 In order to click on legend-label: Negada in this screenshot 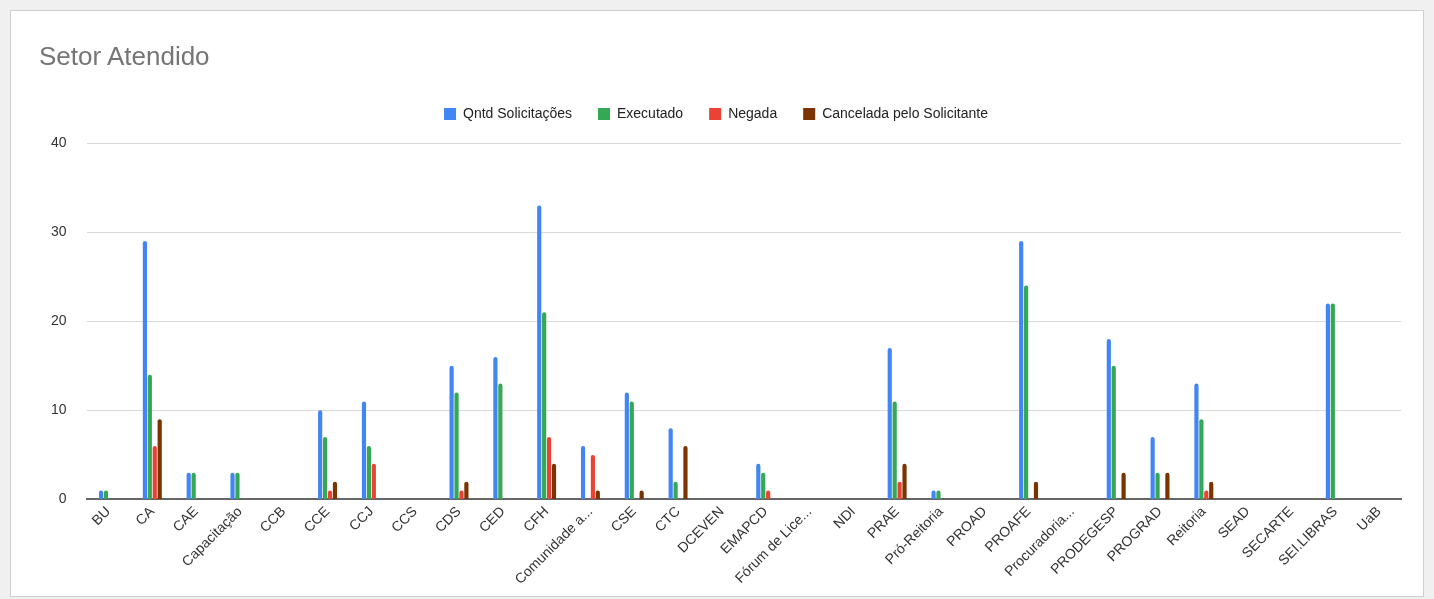, I will do `click(753, 112)`.